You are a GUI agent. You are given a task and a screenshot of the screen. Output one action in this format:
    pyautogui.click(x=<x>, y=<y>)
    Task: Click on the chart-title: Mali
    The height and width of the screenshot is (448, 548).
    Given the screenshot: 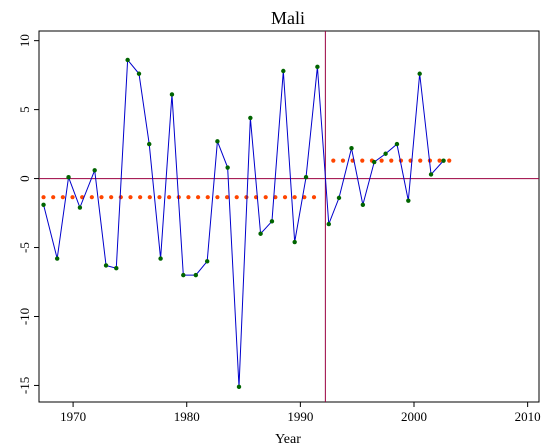 What is the action you would take?
    pyautogui.click(x=288, y=18)
    